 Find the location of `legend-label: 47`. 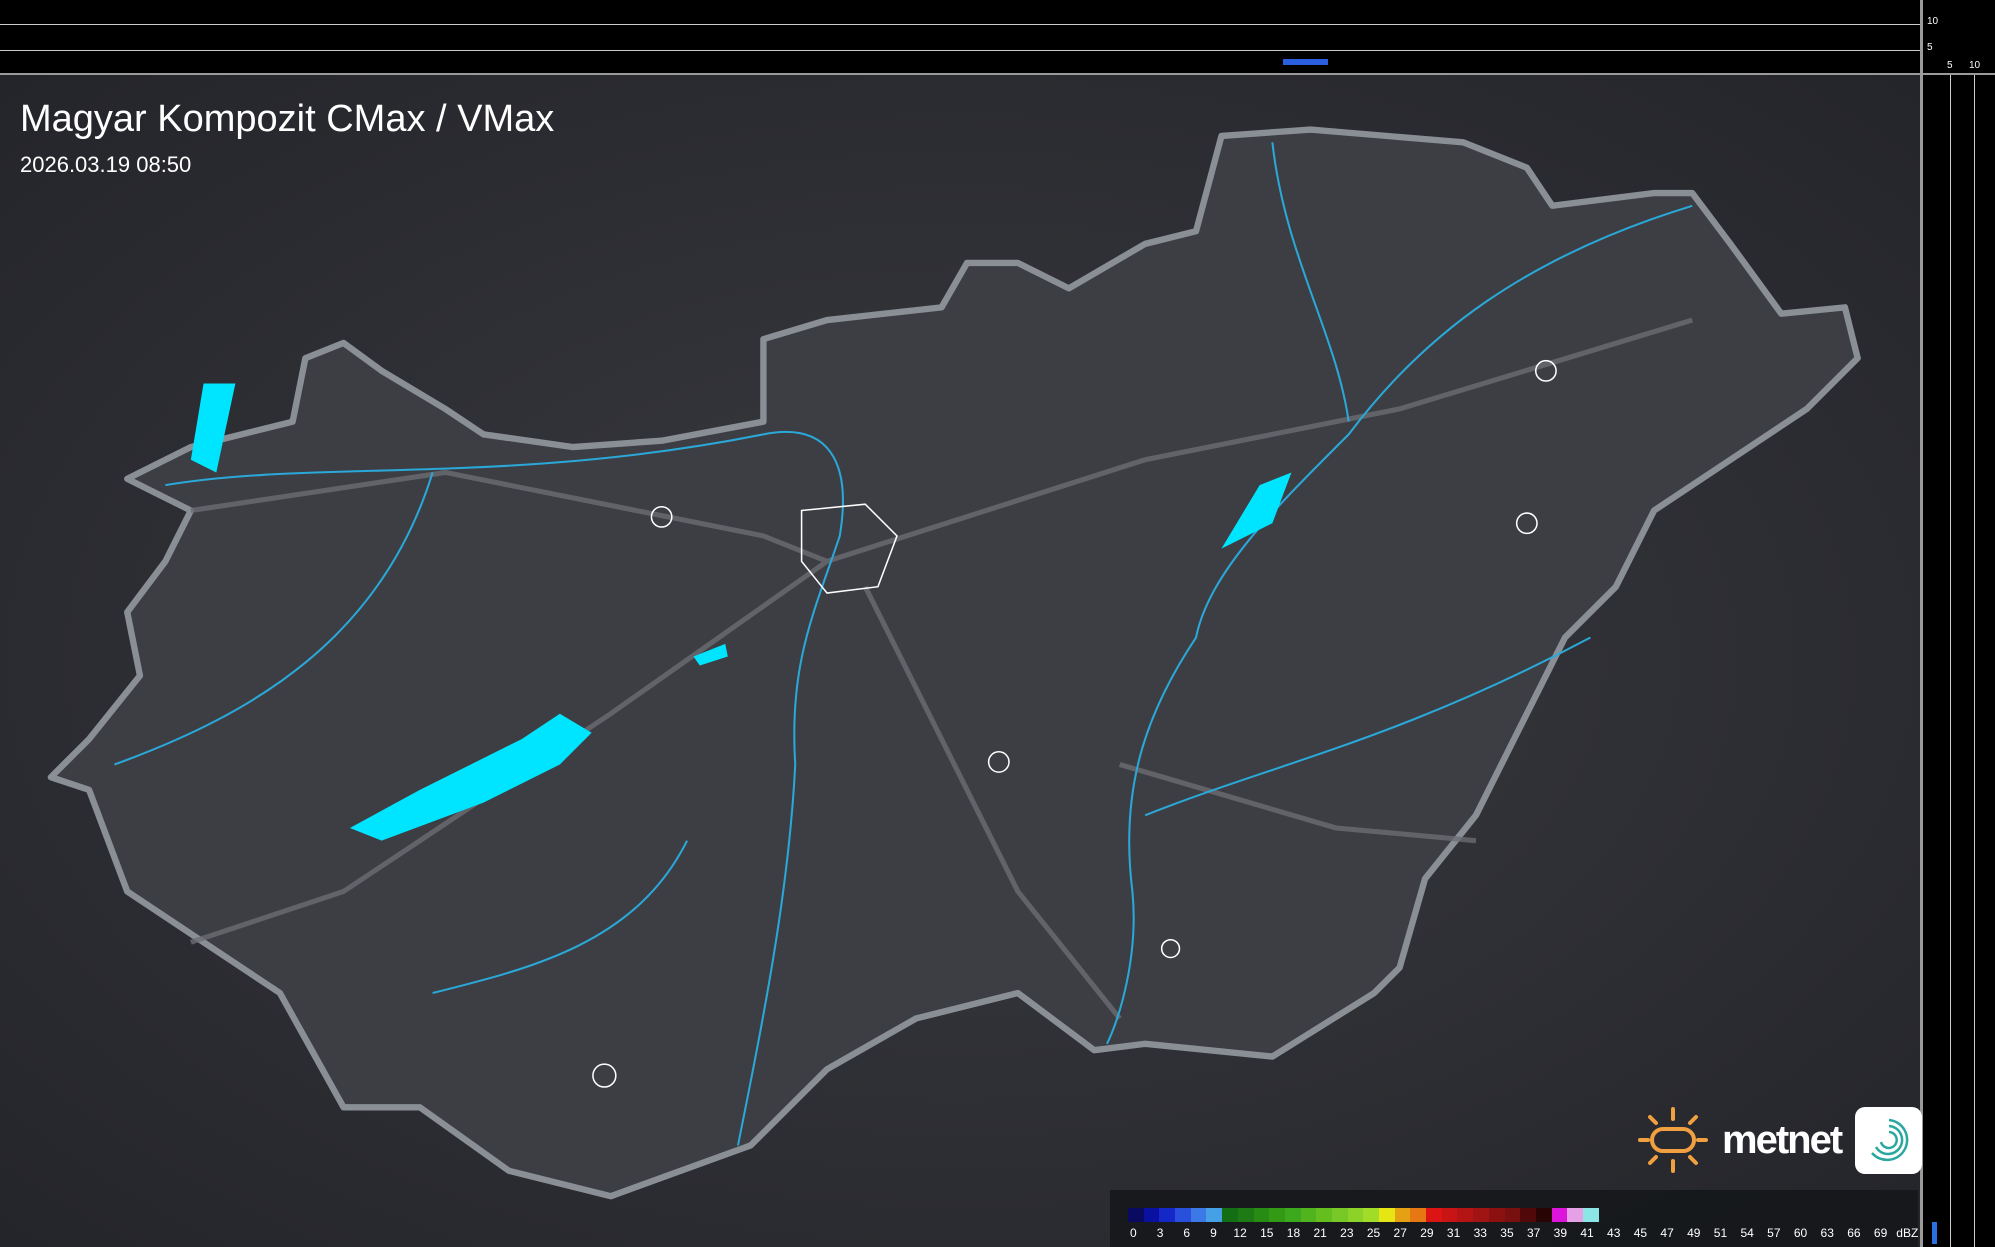

legend-label: 47 is located at coordinates (1667, 1233).